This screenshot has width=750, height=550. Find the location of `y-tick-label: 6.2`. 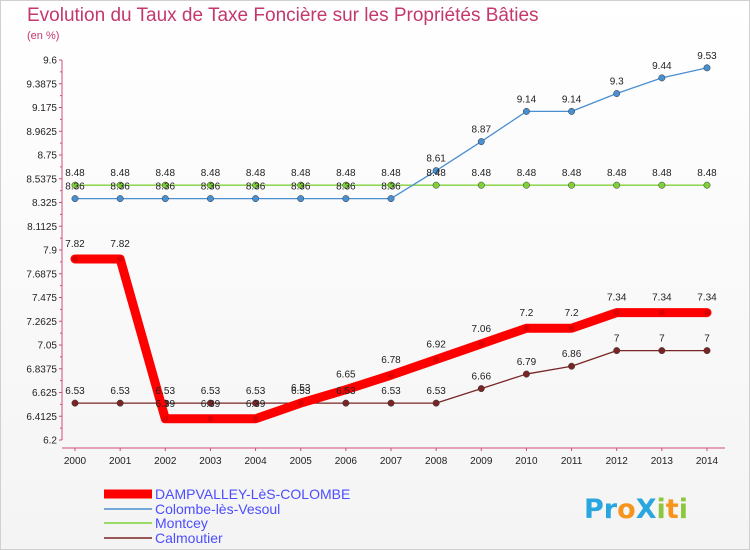

y-tick-label: 6.2 is located at coordinates (50, 441).